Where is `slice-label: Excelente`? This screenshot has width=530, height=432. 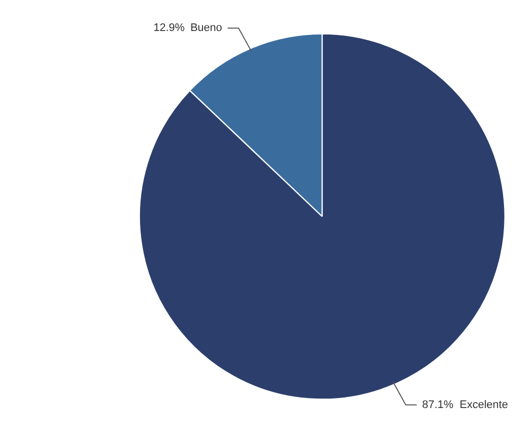 slice-label: Excelente is located at coordinates (484, 404).